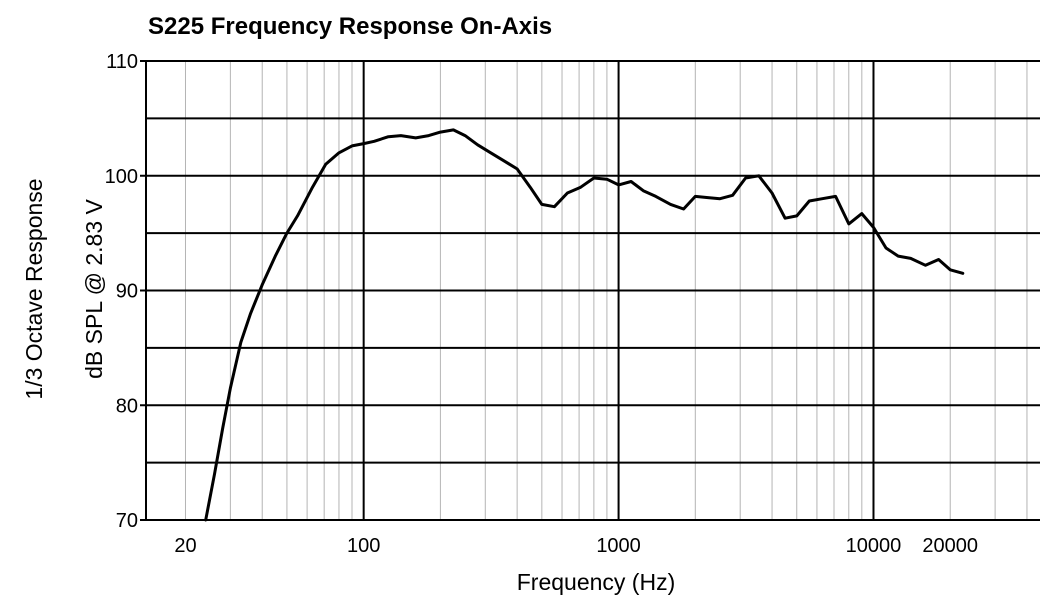  Describe the element at coordinates (34, 288) in the screenshot. I see `y-axis-label-line1: 1/3 Octave Response` at that location.